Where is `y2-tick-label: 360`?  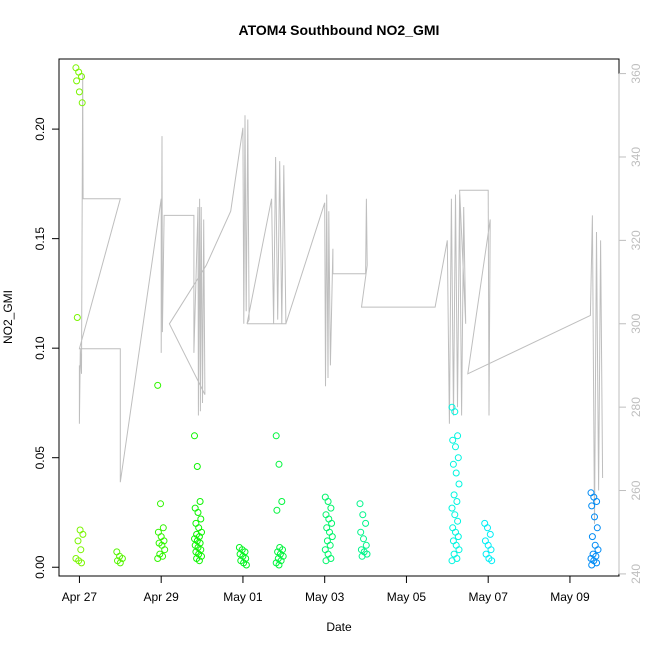 y2-tick-label: 360 is located at coordinates (636, 73).